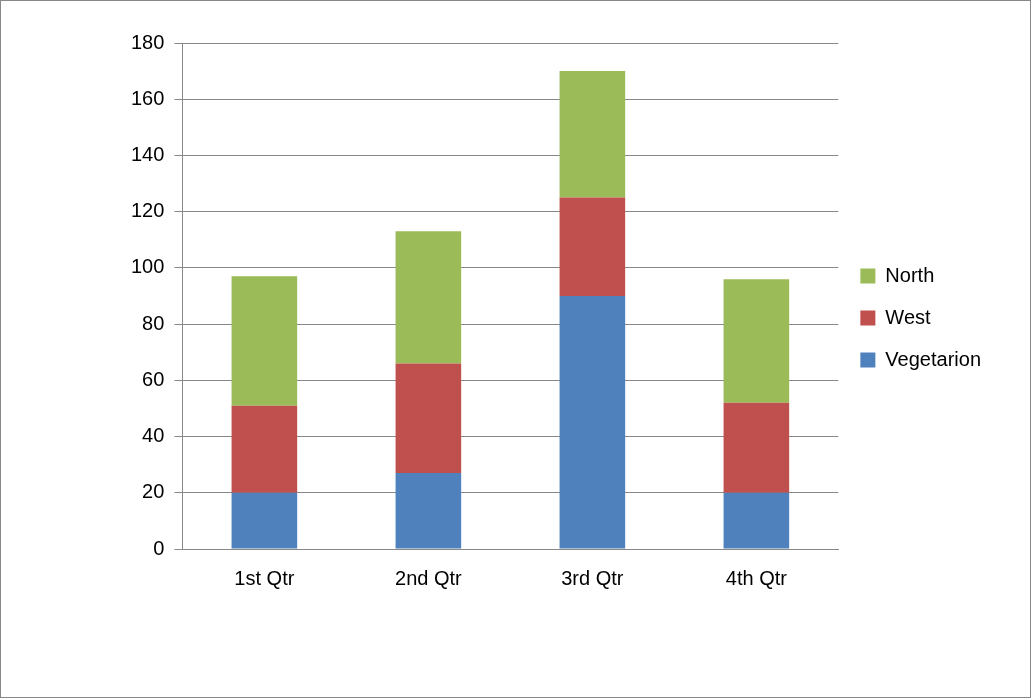 This screenshot has height=698, width=1031. What do you see at coordinates (933, 358) in the screenshot?
I see `legend-label: Vegetarion` at bounding box center [933, 358].